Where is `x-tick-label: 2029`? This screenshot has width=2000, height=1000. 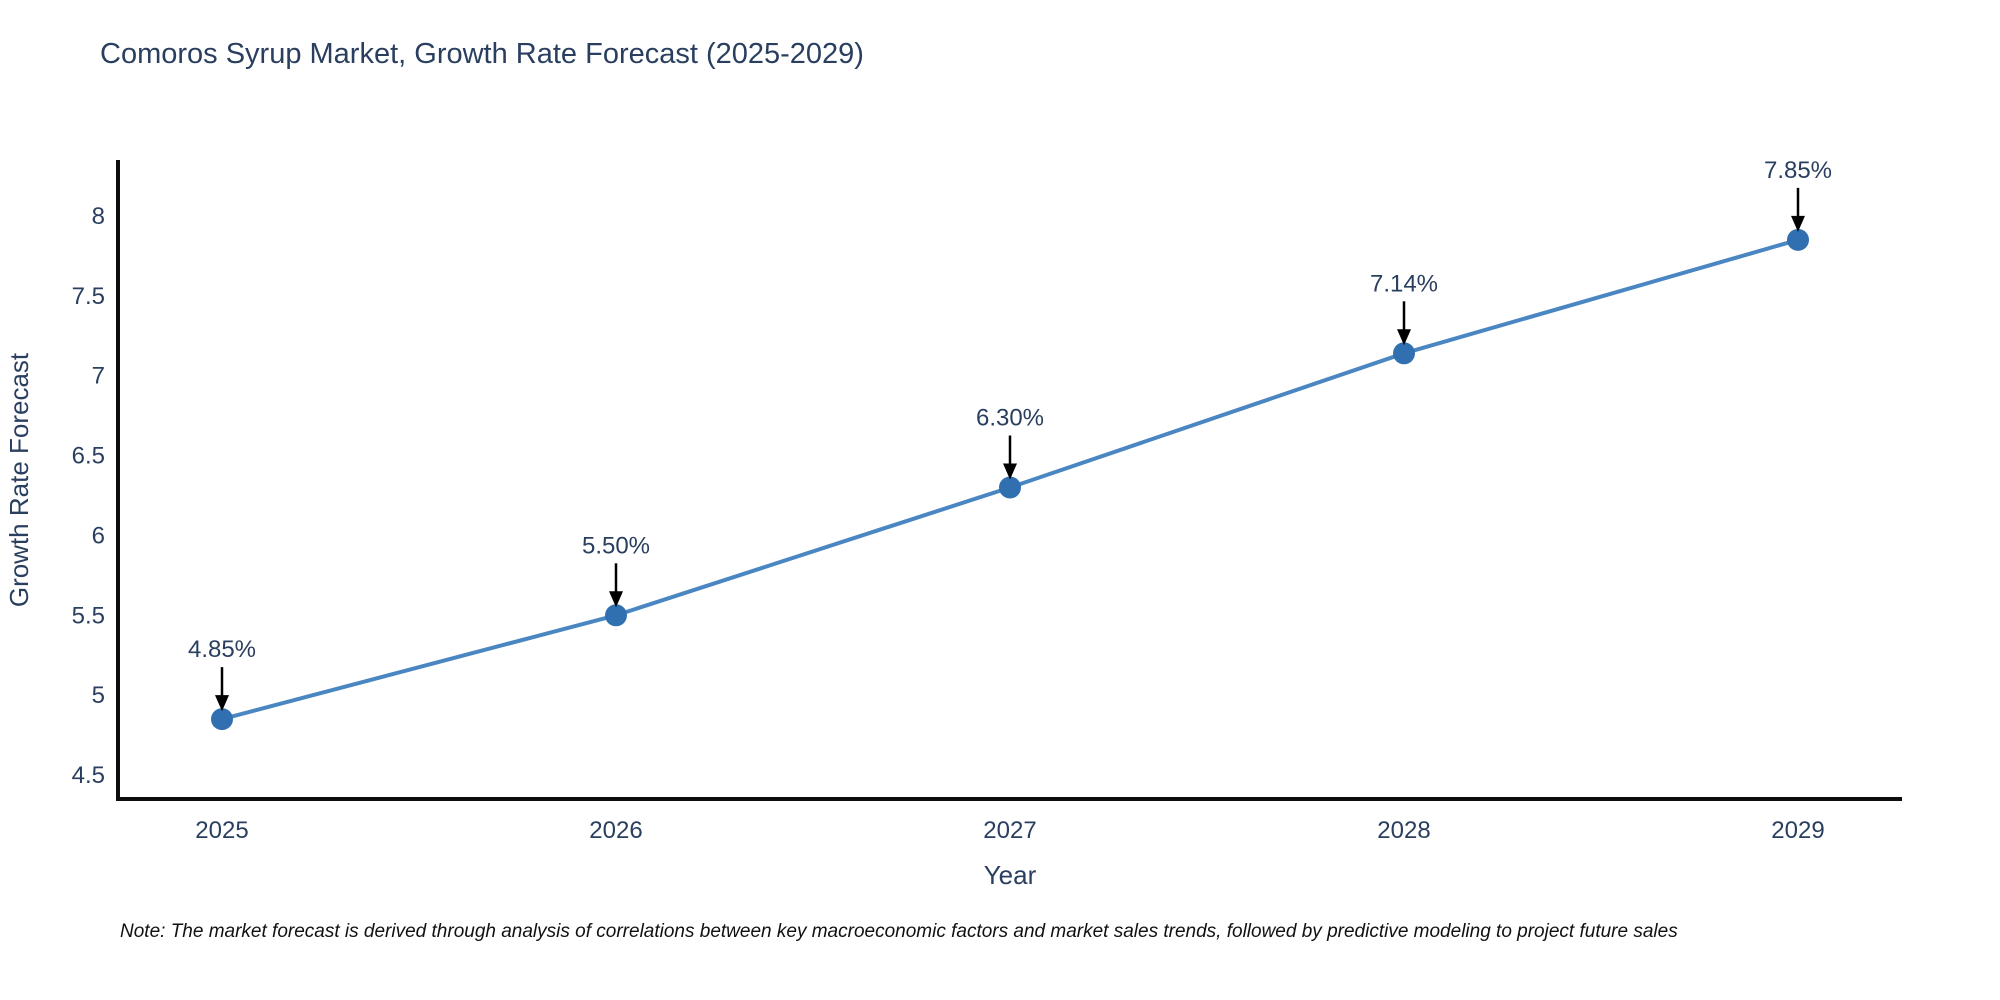 x-tick-label: 2029 is located at coordinates (1797, 830).